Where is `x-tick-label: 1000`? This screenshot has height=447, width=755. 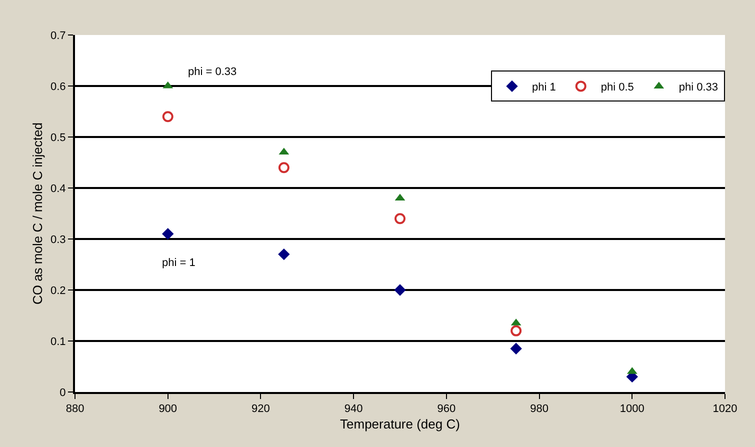 x-tick-label: 1000 is located at coordinates (632, 409).